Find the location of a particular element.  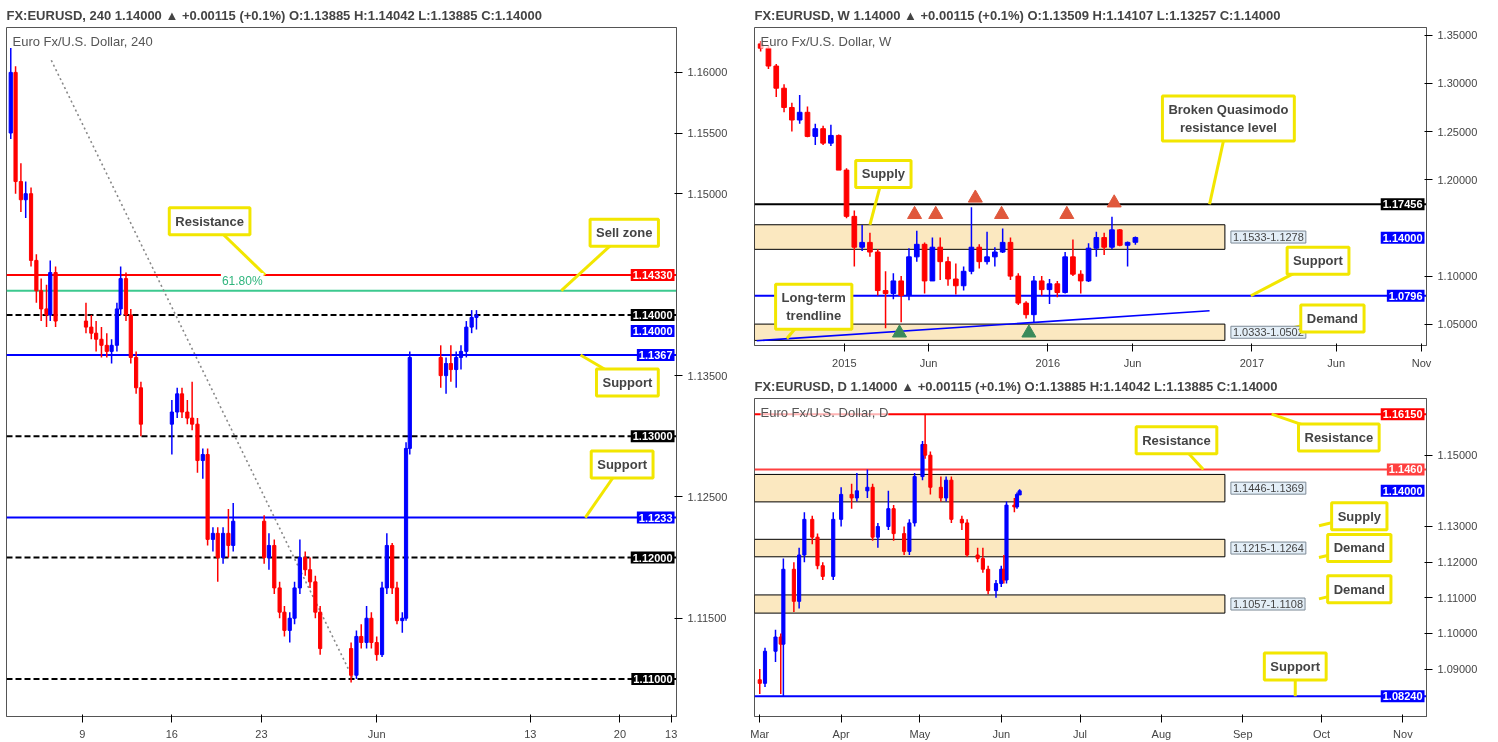

y-tick-label: 1.11500 is located at coordinates (707, 618).